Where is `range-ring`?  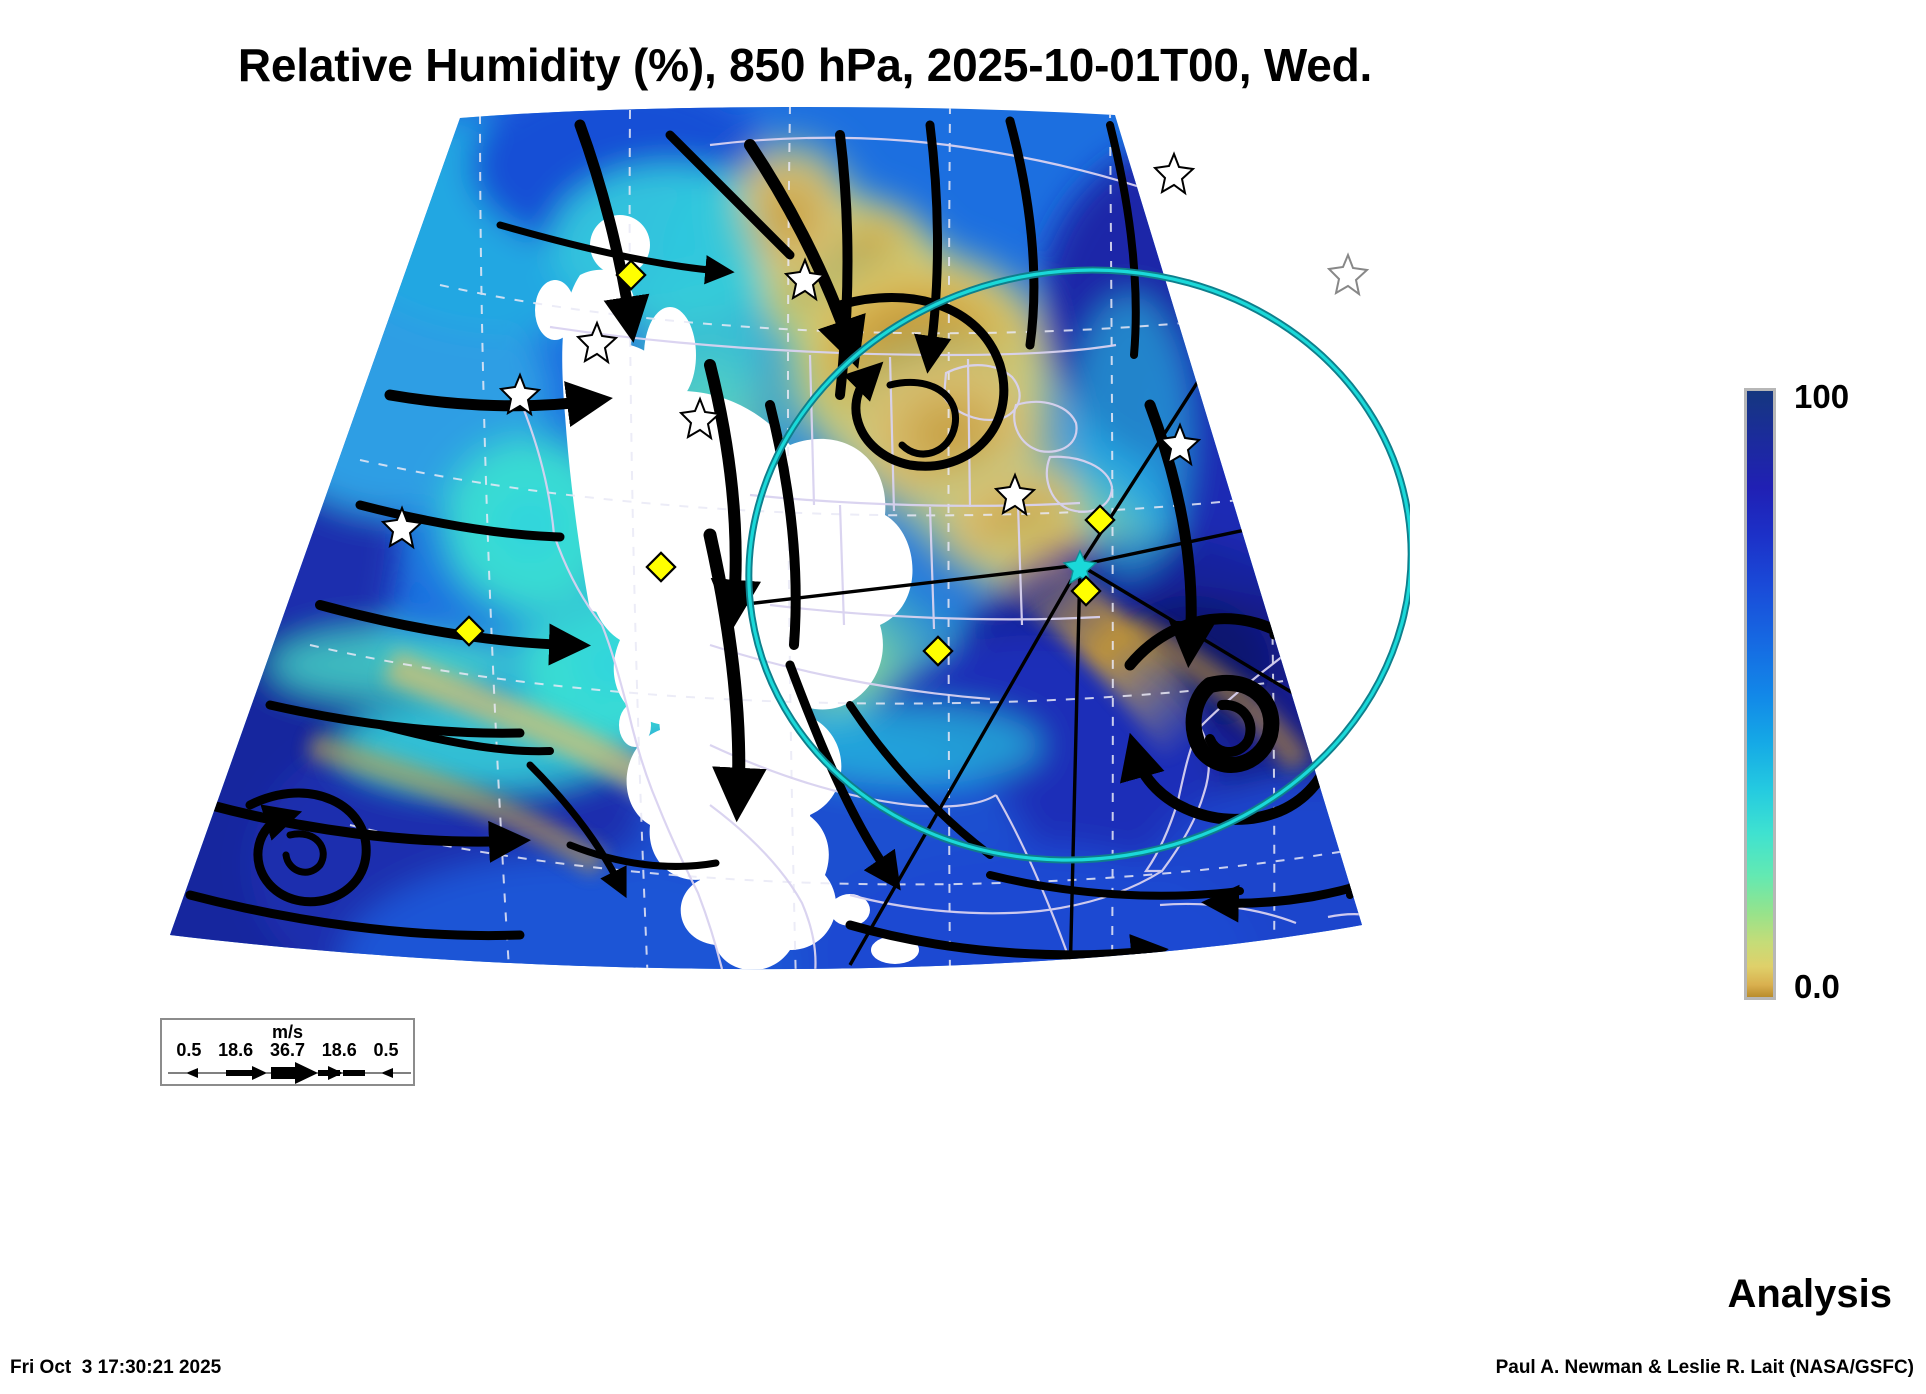
range-ring is located at coordinates (1077, 565).